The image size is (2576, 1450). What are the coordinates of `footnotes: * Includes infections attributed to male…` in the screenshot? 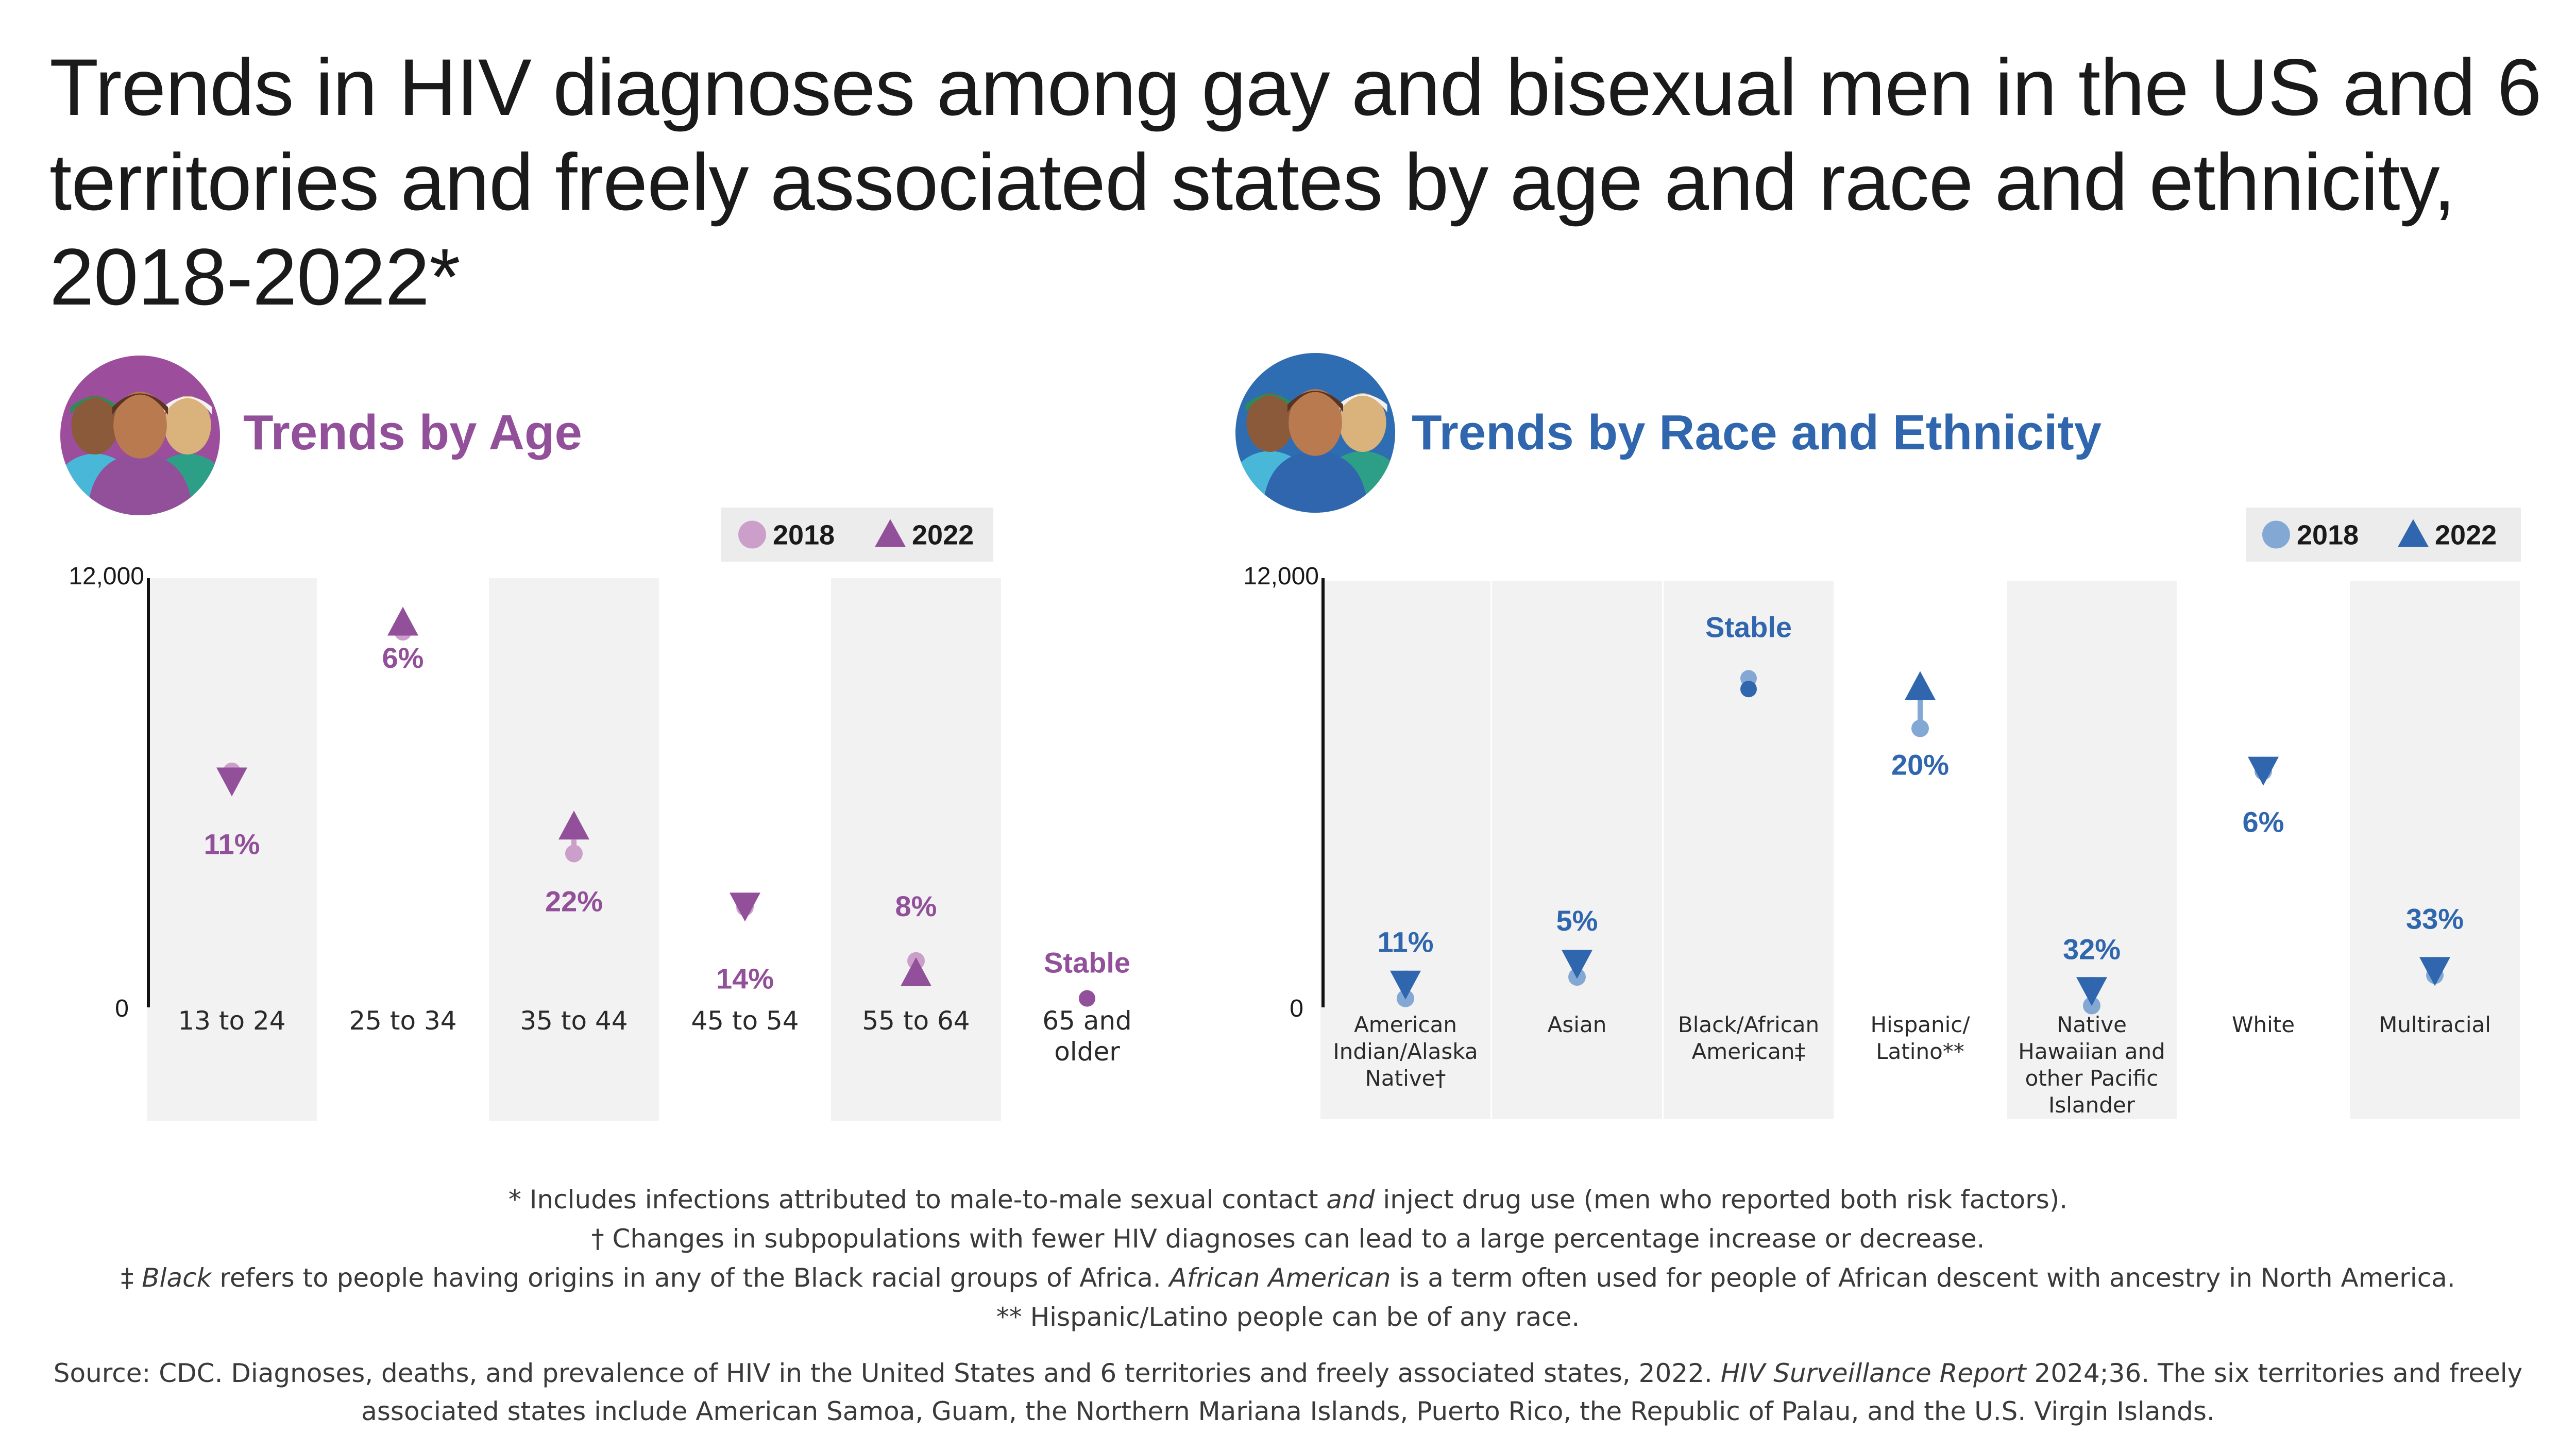 It's located at (1288, 1258).